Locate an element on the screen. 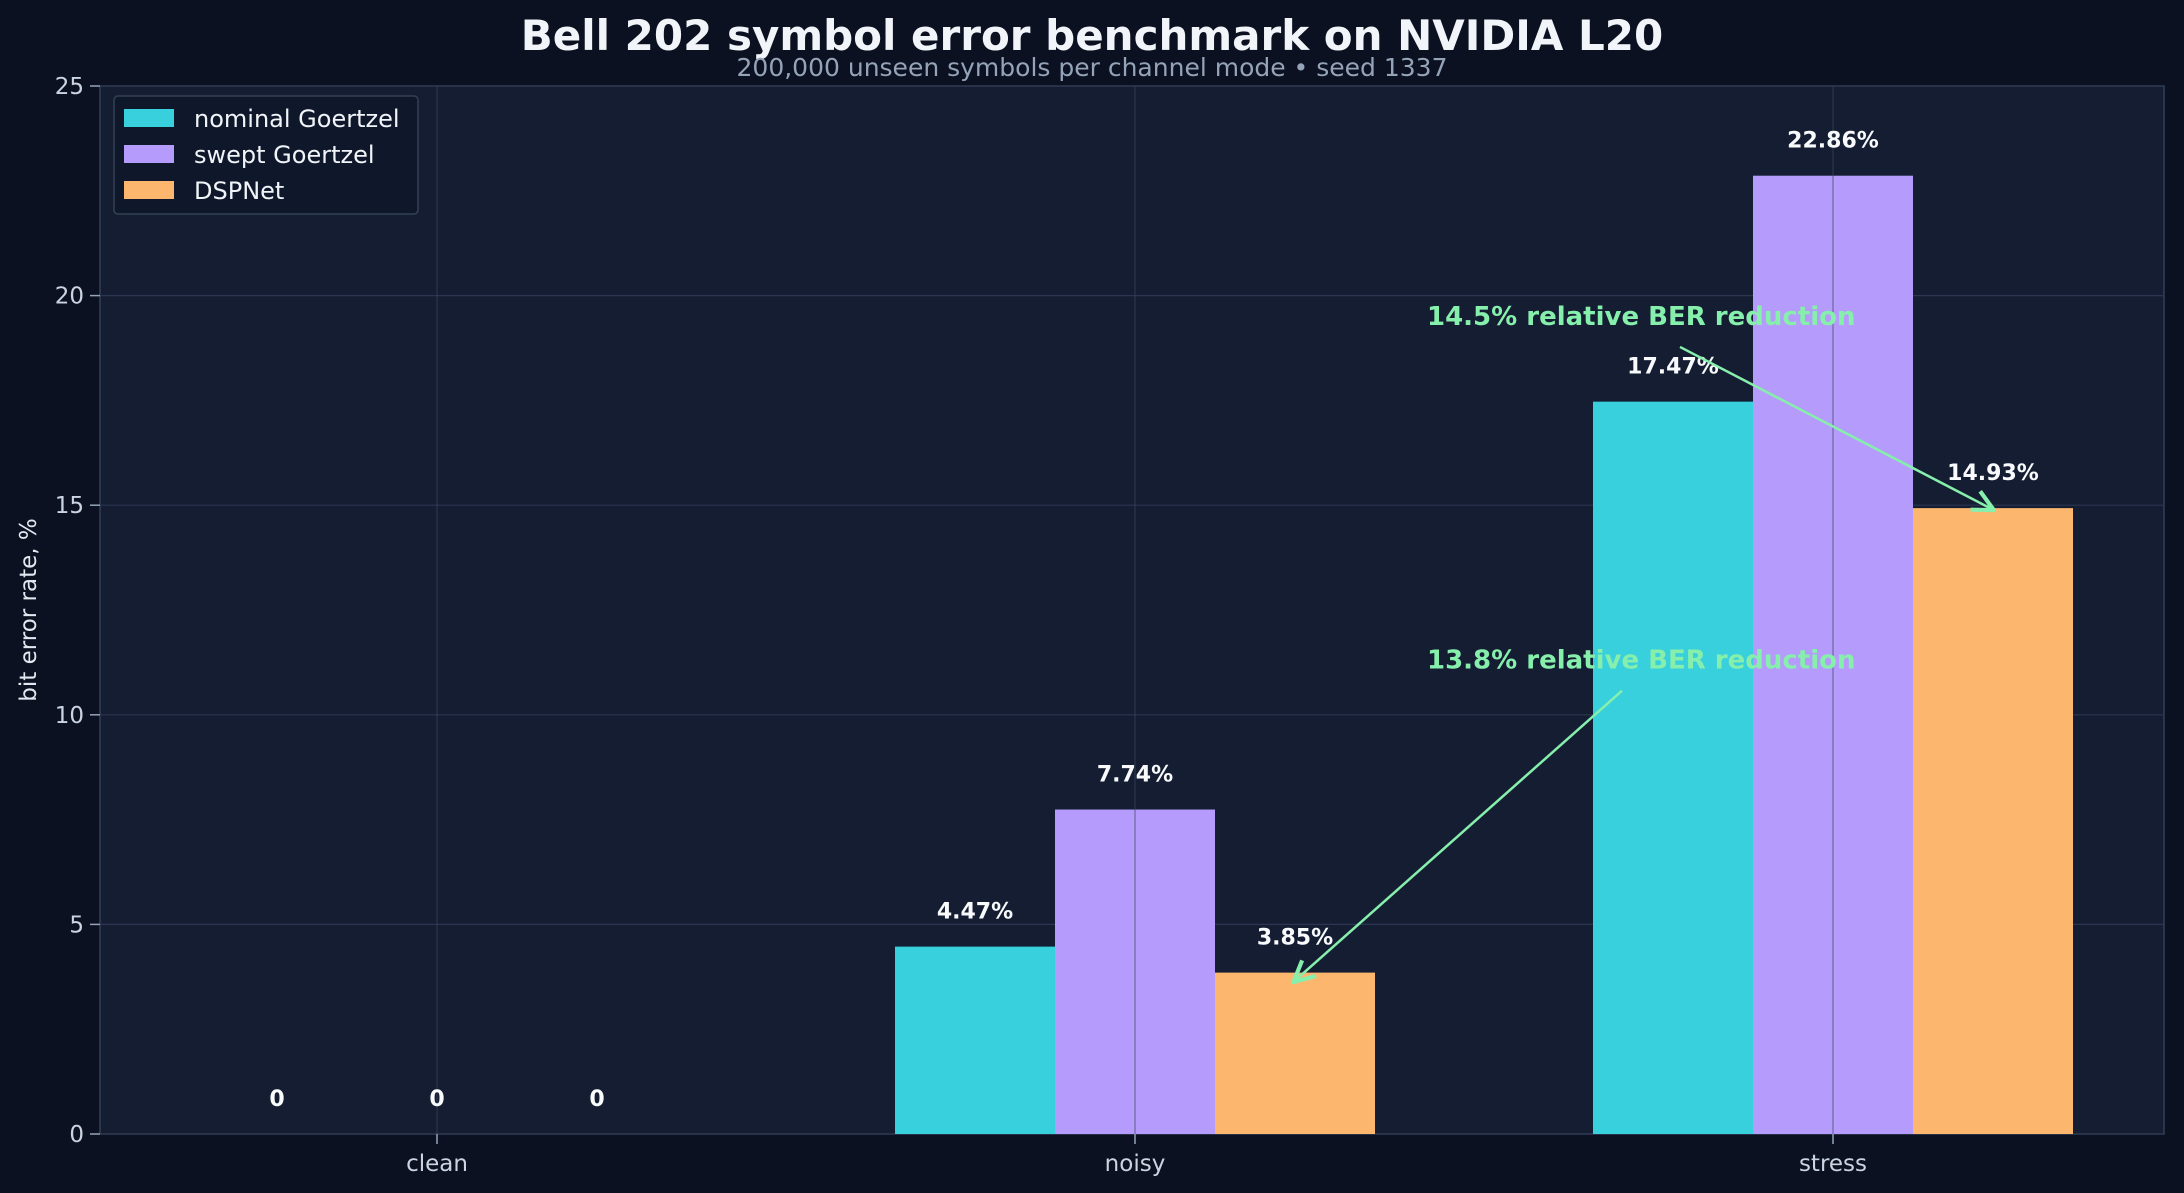 This screenshot has width=2184, height=1193. y-tick-label: 20 is located at coordinates (69, 297).